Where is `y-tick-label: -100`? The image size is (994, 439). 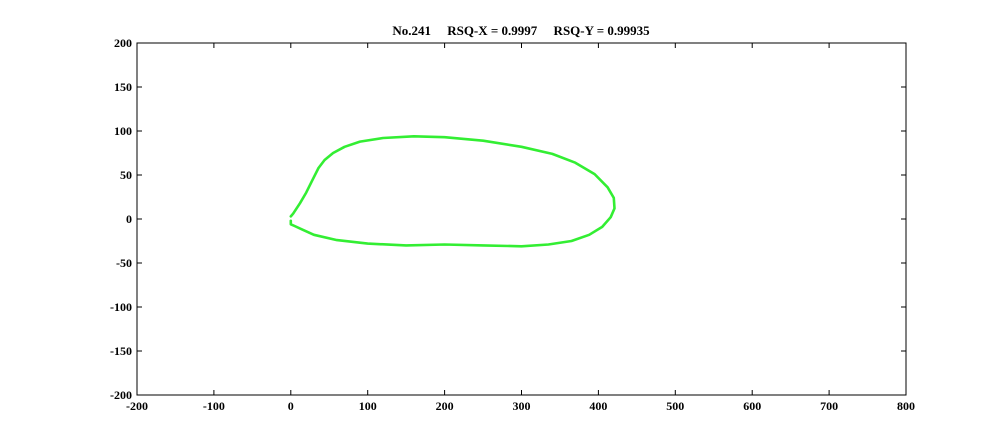 y-tick-label: -100 is located at coordinates (121, 307).